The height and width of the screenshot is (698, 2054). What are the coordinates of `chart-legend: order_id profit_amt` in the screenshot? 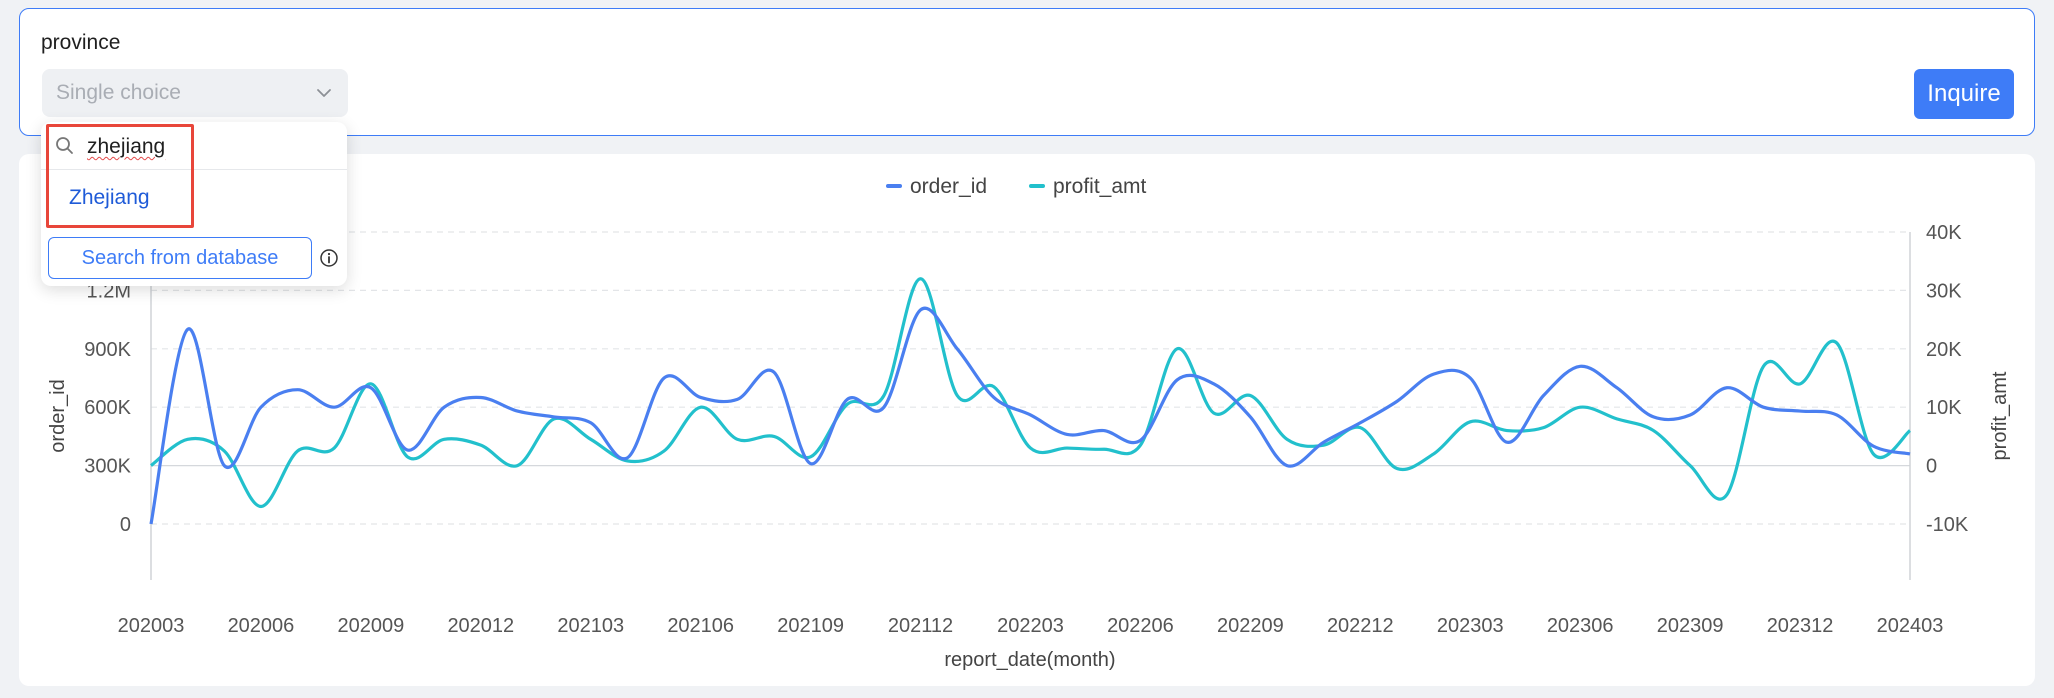 It's located at (1016, 186).